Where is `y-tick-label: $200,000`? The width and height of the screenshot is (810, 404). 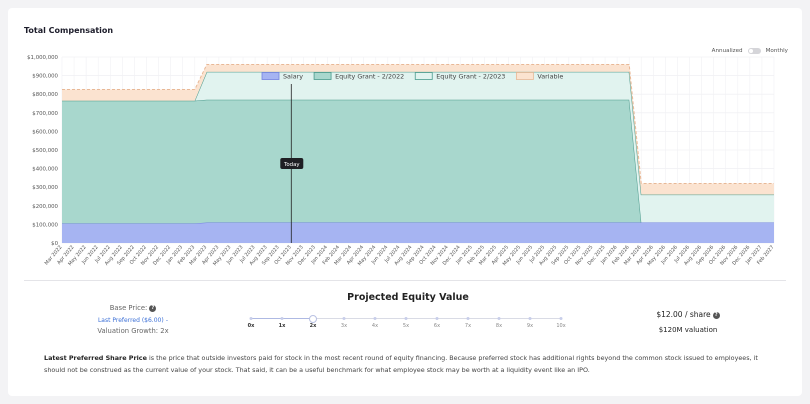 y-tick-label: $200,000 is located at coordinates (45, 207).